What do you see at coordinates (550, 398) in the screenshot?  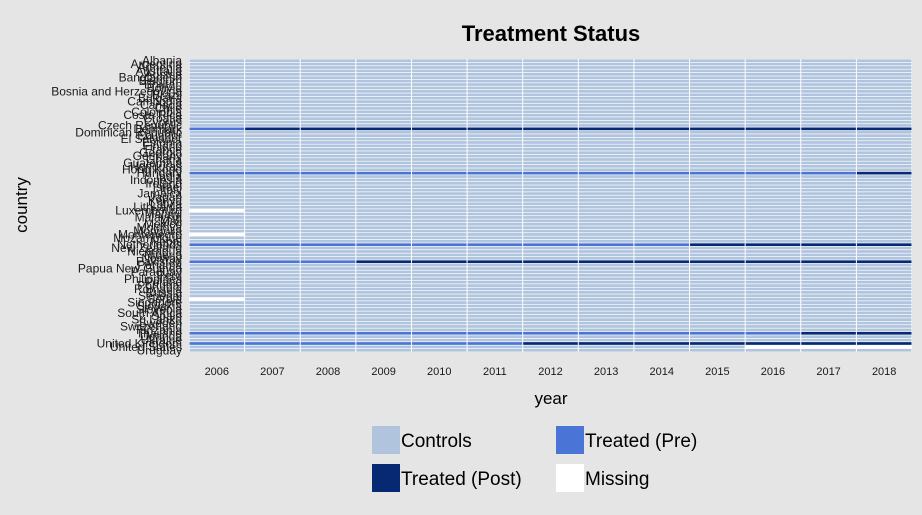 I see `x-axis-label: year` at bounding box center [550, 398].